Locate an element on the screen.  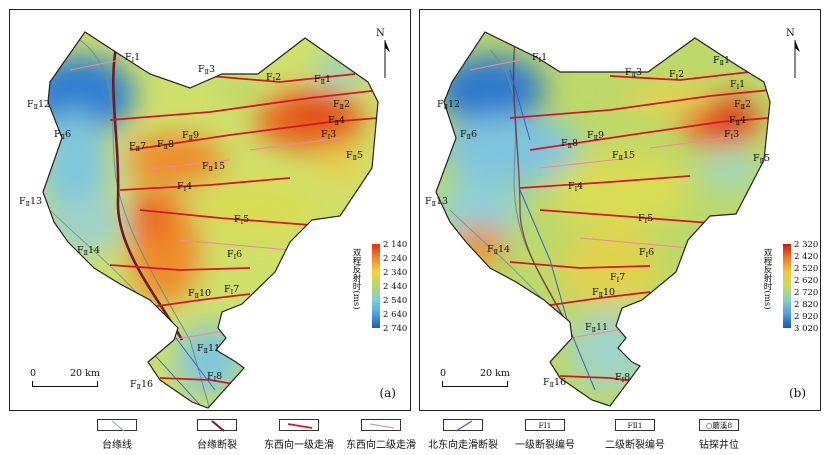
legend-label: 东西向二级走滑 is located at coordinates (381, 445).